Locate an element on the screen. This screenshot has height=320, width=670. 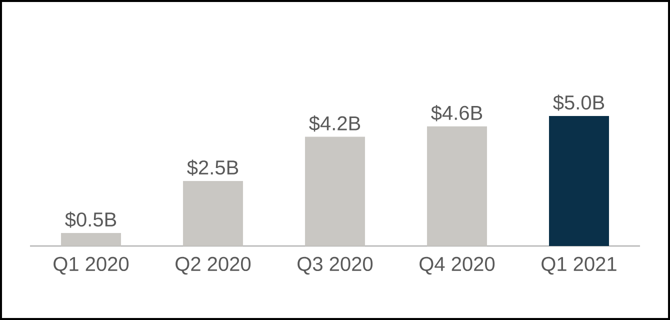
data-label: $4.2B is located at coordinates (334, 123).